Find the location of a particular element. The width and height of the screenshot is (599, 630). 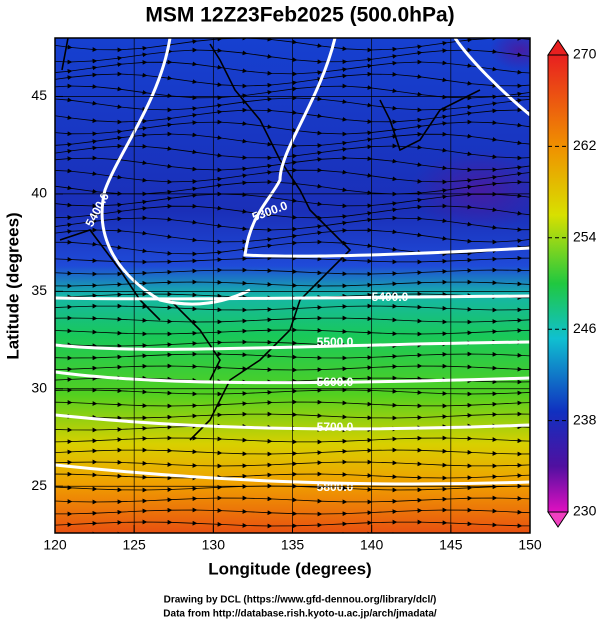

y-tick-label: 45 is located at coordinates (39, 95).